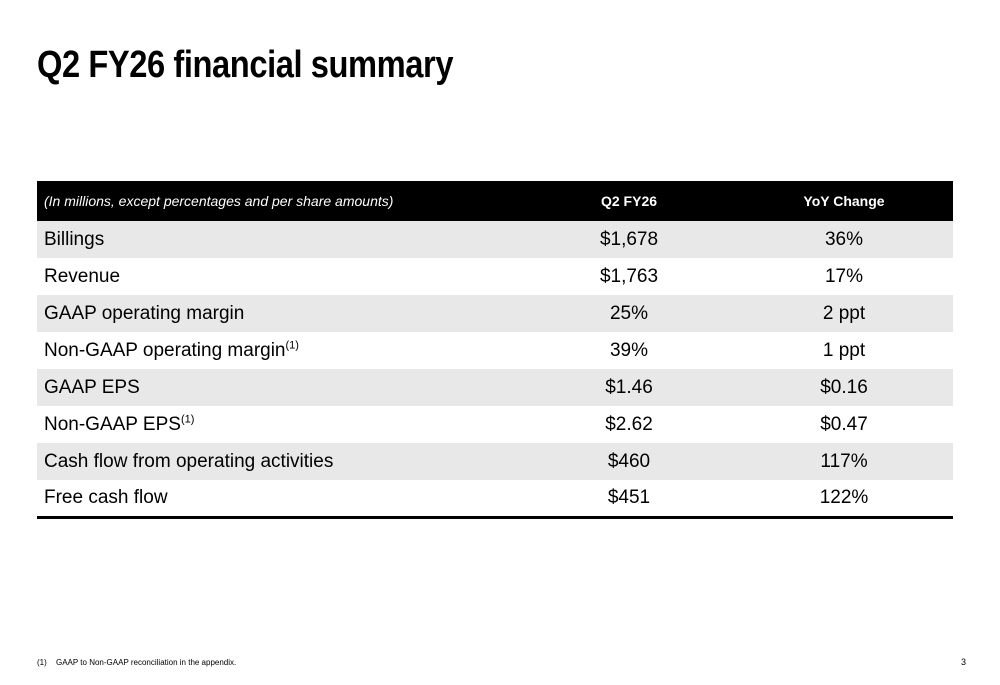 The image size is (1000, 685). I want to click on table-row: GAAP EPS $1.46 $0.16, so click(495, 387).